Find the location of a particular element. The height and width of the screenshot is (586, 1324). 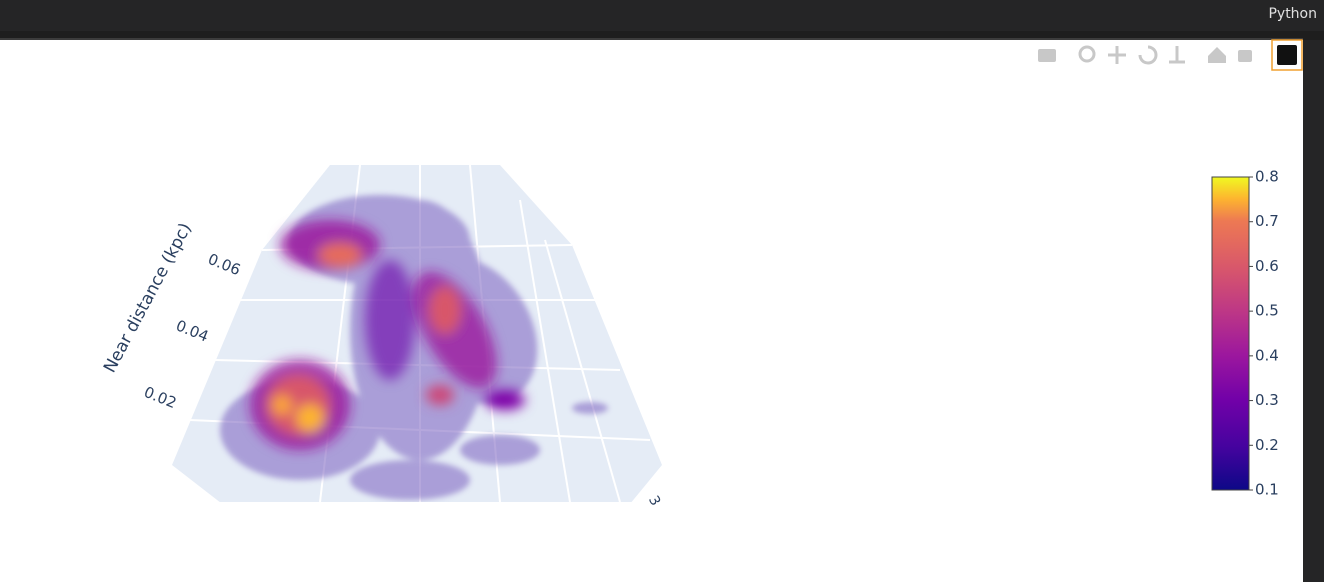

home-icon is located at coordinates (1217, 55).